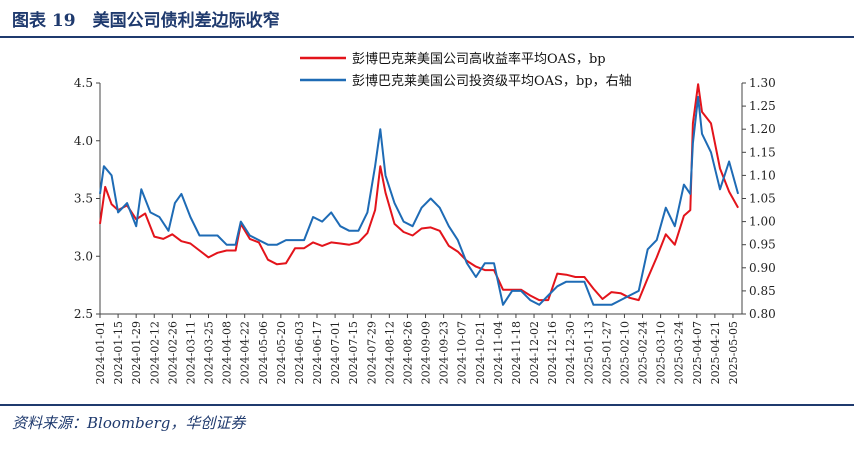 This screenshot has height=450, width=854. What do you see at coordinates (83, 314) in the screenshot?
I see `left-tick-label: 2.5` at bounding box center [83, 314].